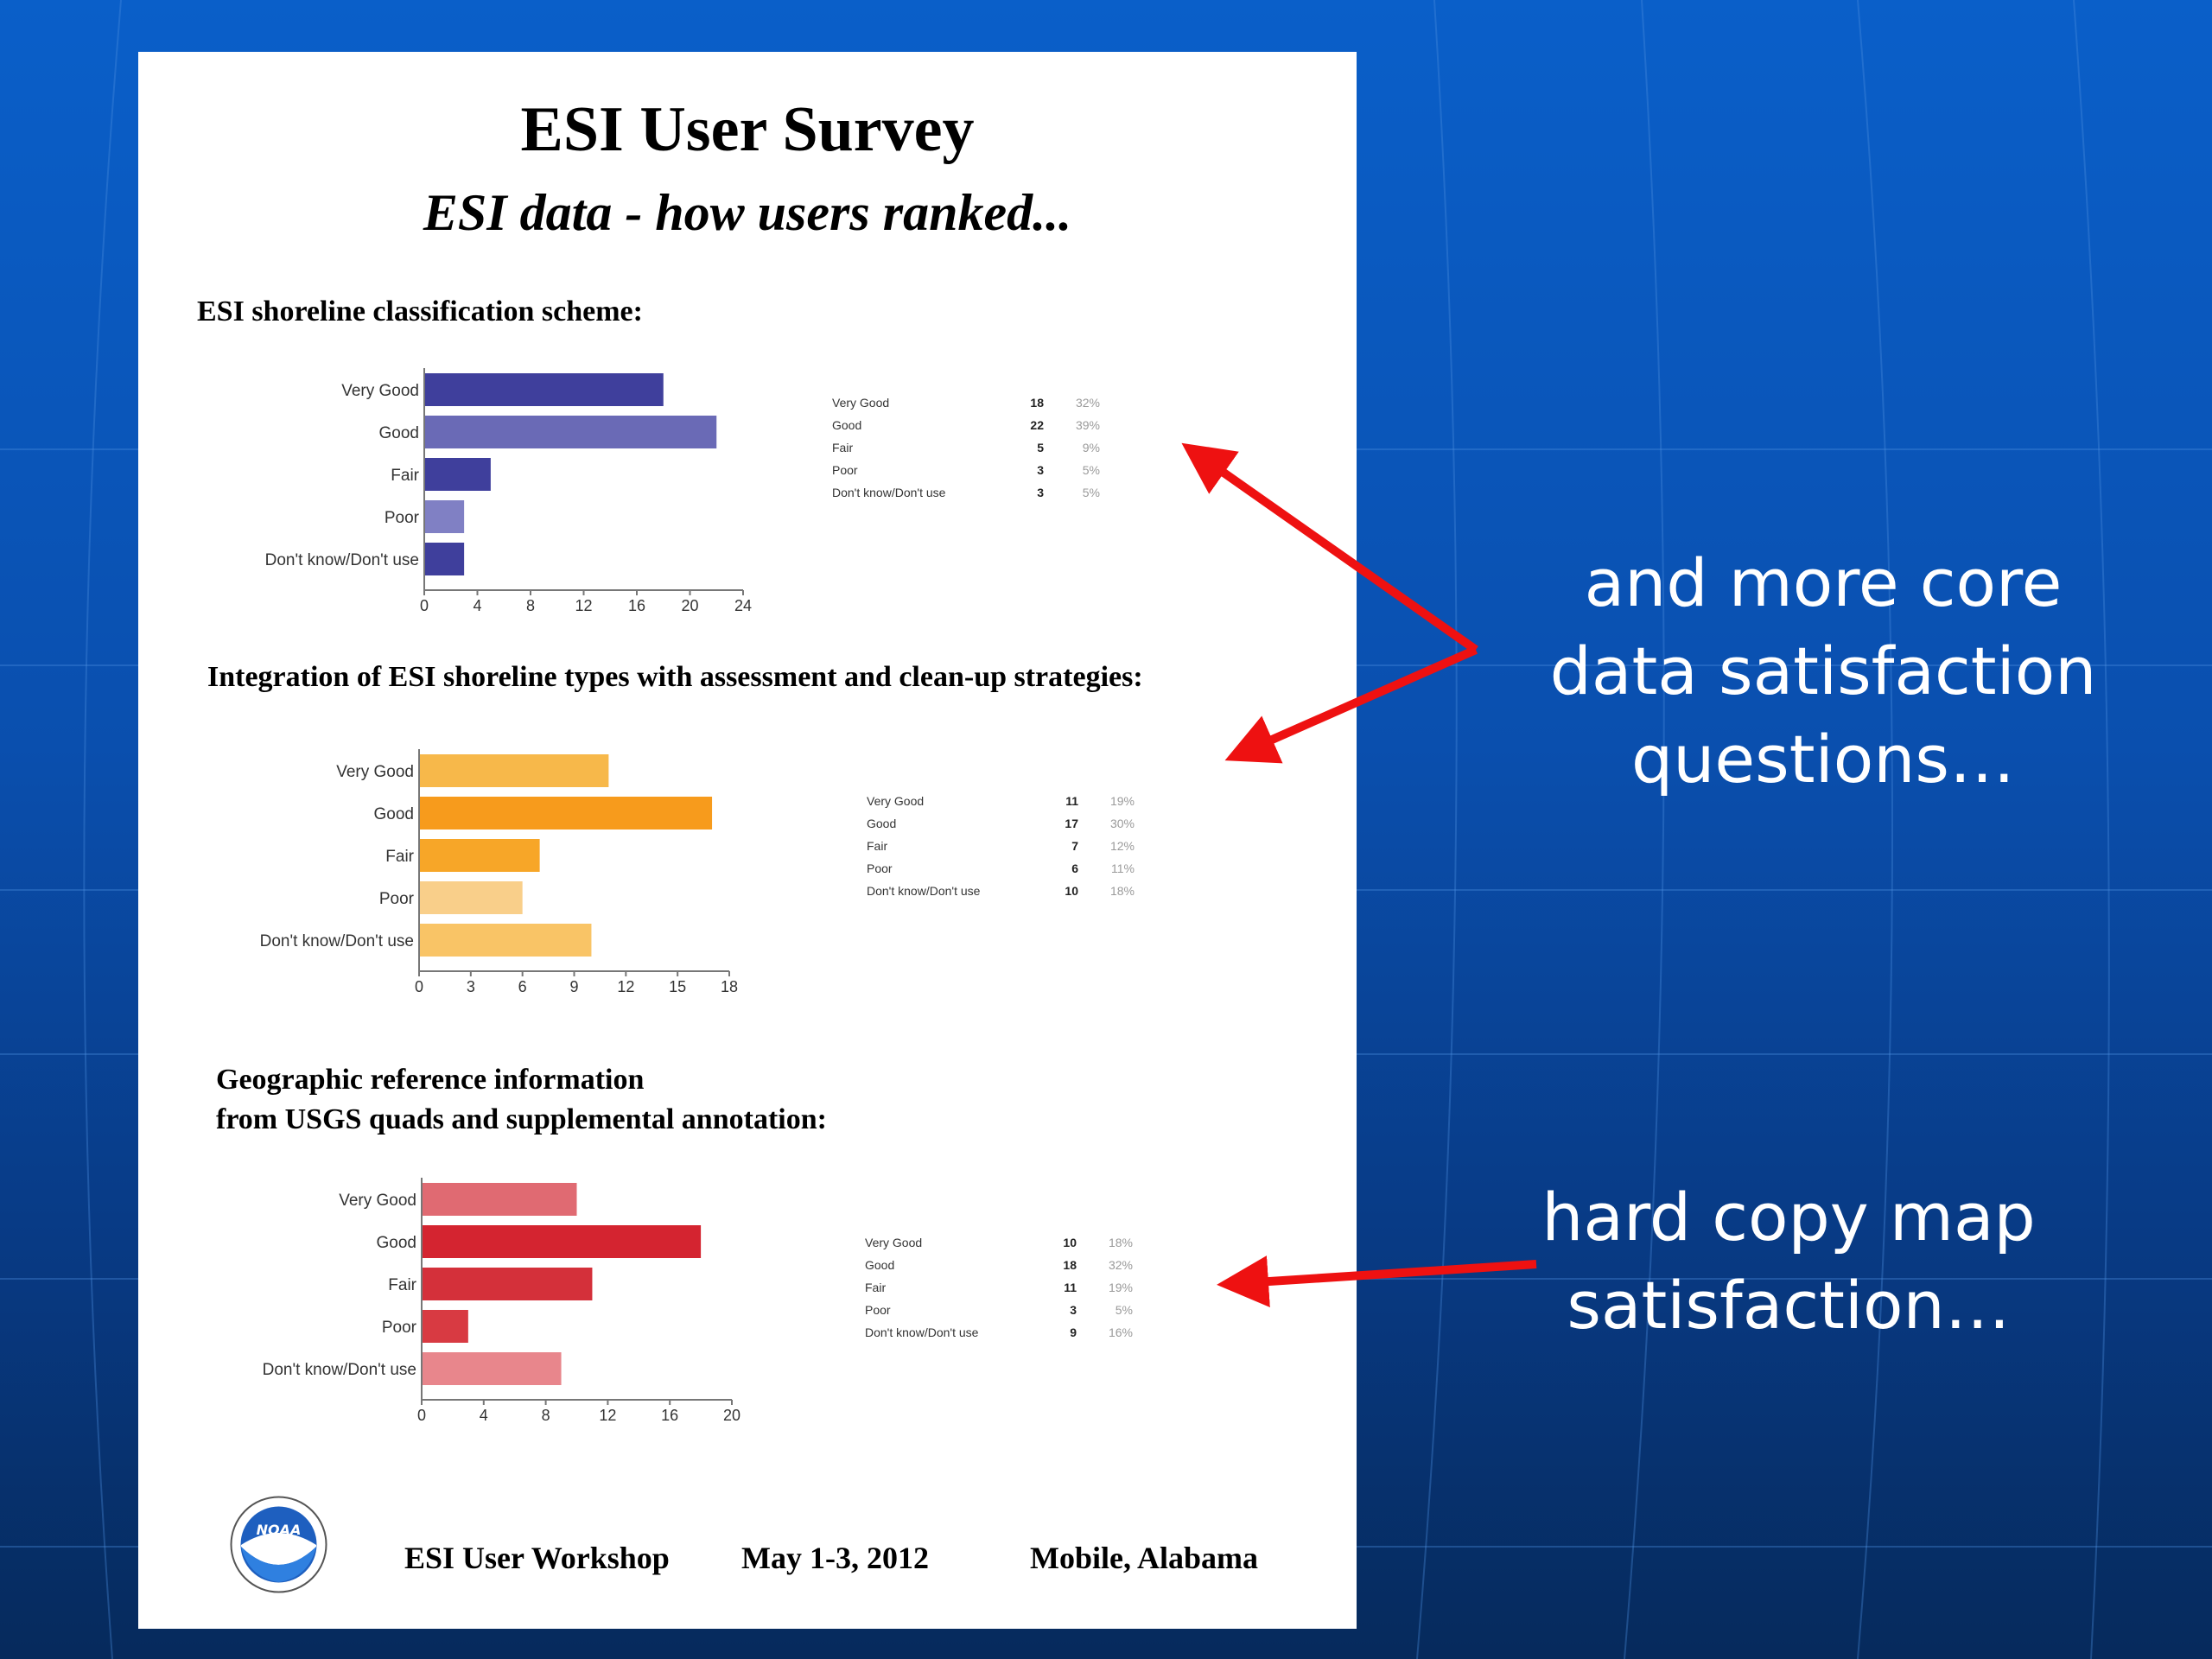 Image resolution: width=2212 pixels, height=1659 pixels. I want to click on chart-1-summary-row-2: Fair 5 9%, so click(987, 452).